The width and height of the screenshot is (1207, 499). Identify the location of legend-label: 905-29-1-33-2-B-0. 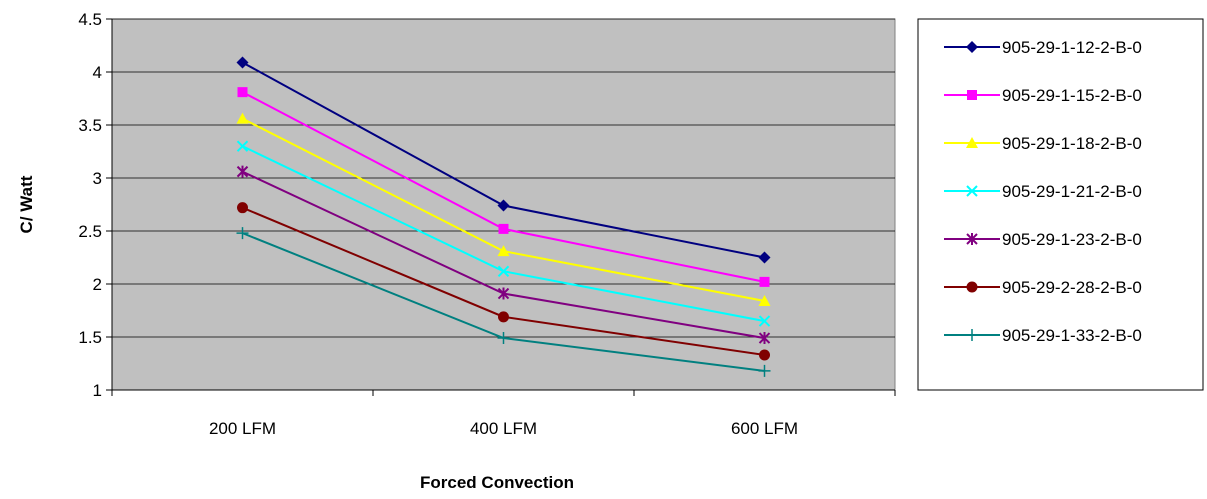
(1072, 335).